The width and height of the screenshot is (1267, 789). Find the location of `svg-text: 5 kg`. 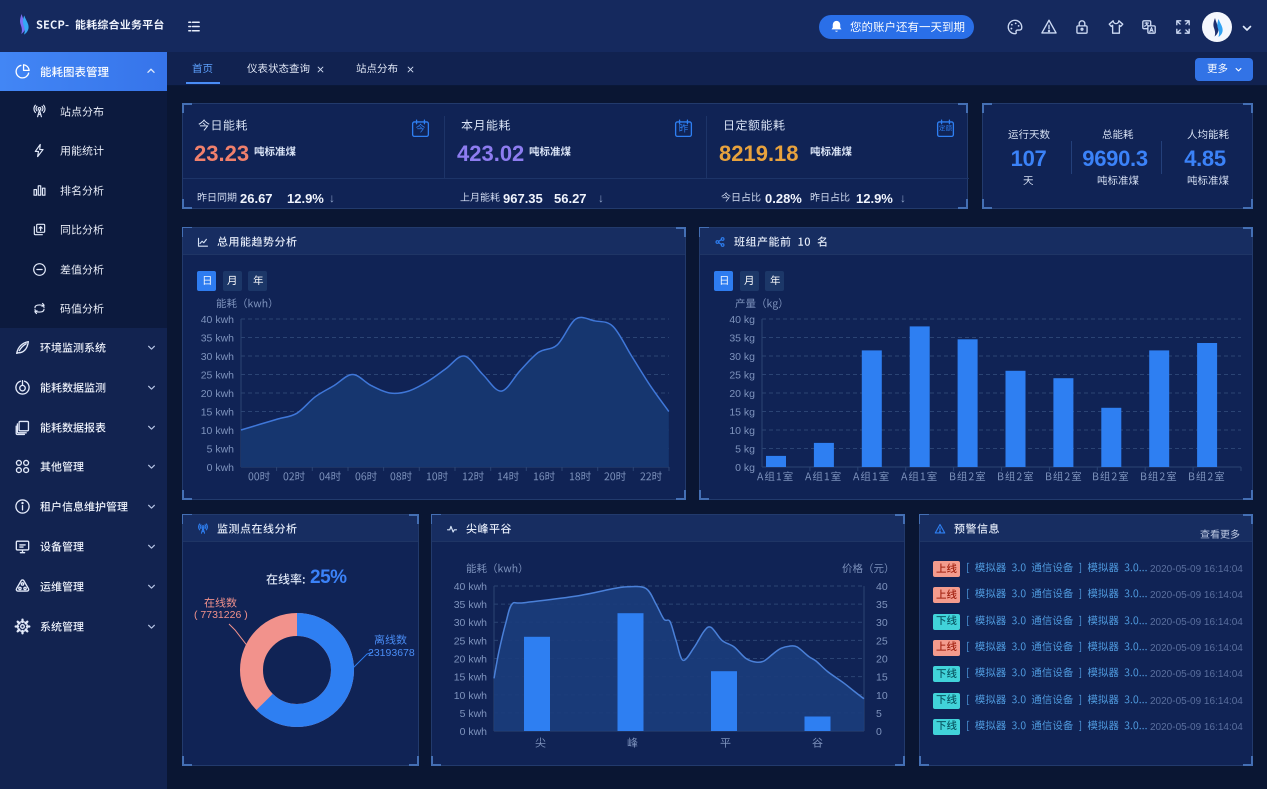

svg-text: 5 kg is located at coordinates (745, 450).